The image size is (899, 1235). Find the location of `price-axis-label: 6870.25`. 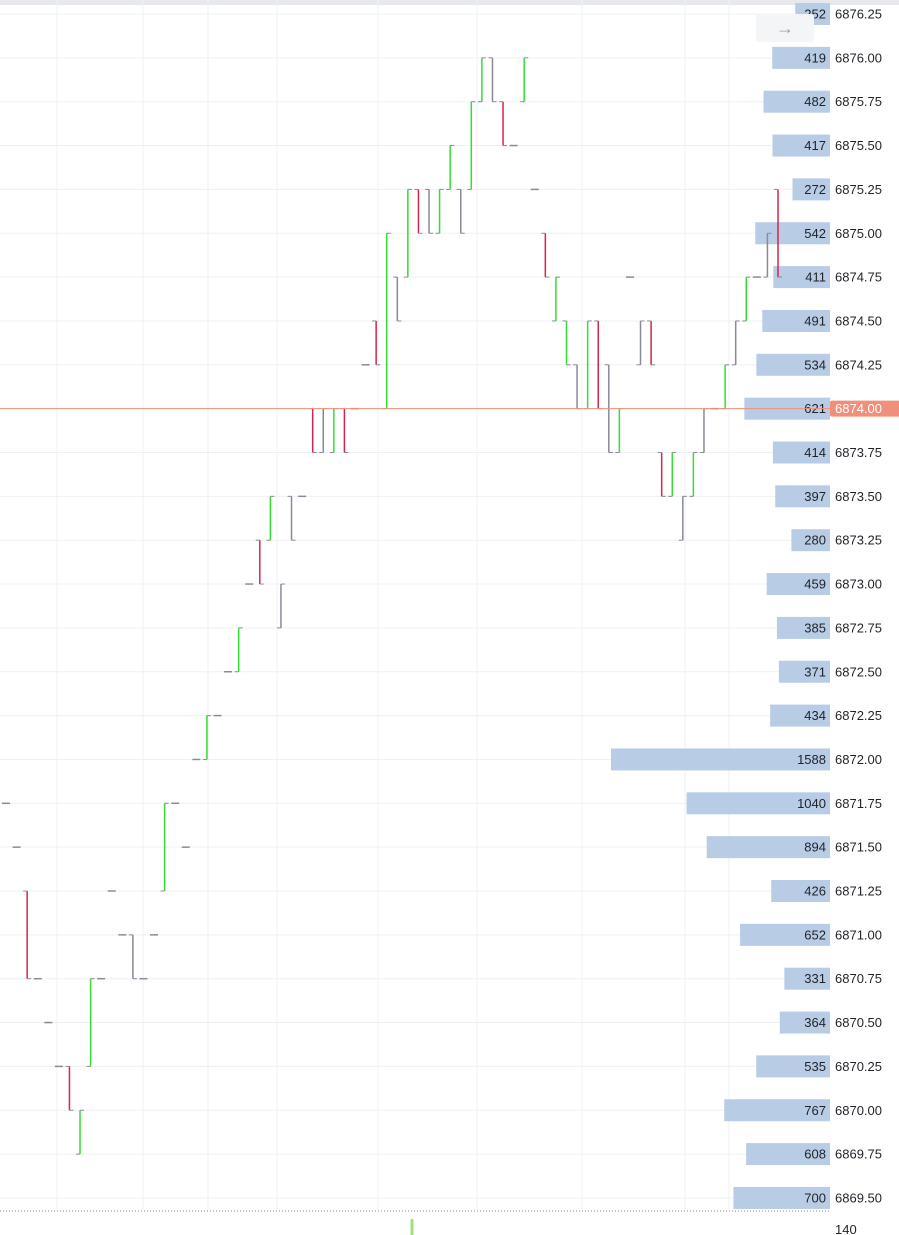

price-axis-label: 6870.25 is located at coordinates (858, 1066).